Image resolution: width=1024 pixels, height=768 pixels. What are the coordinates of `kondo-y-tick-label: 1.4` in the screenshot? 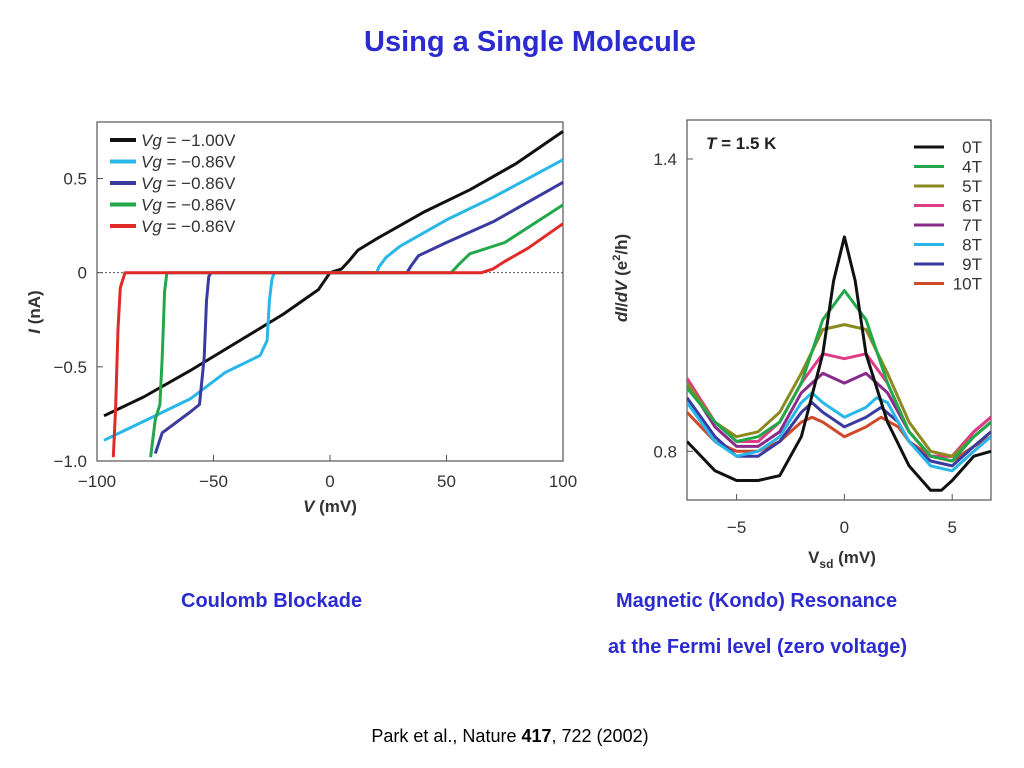 It's located at (665, 159).